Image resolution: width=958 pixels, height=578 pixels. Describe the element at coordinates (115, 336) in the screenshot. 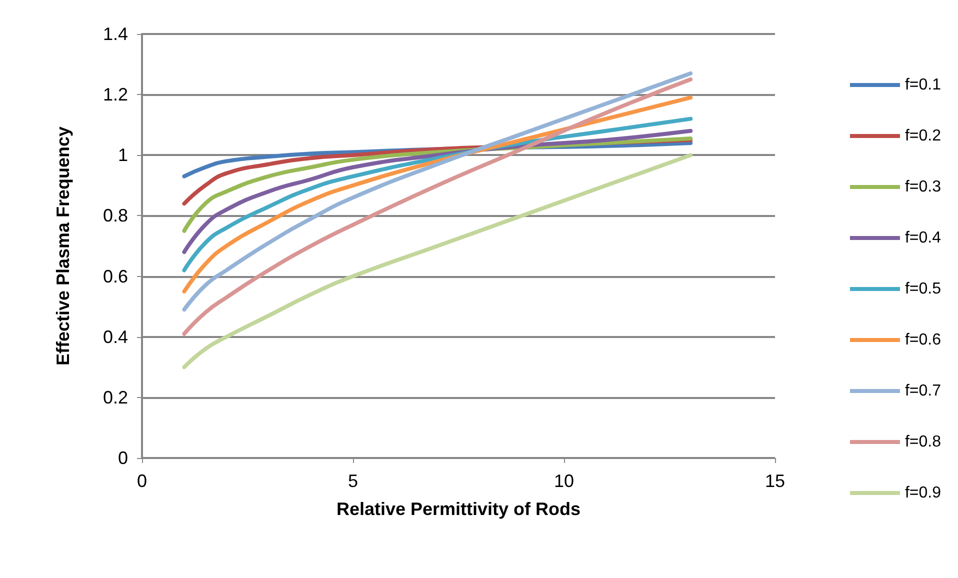

I see `y-tick-label: 0.4` at that location.